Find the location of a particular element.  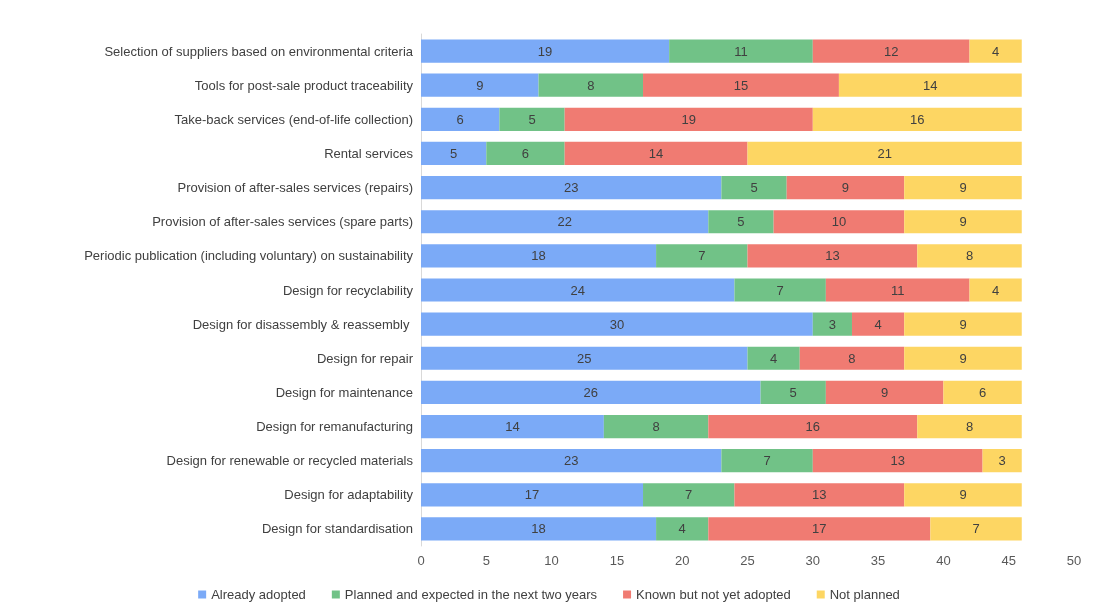

data-label: 11 is located at coordinates (741, 51).